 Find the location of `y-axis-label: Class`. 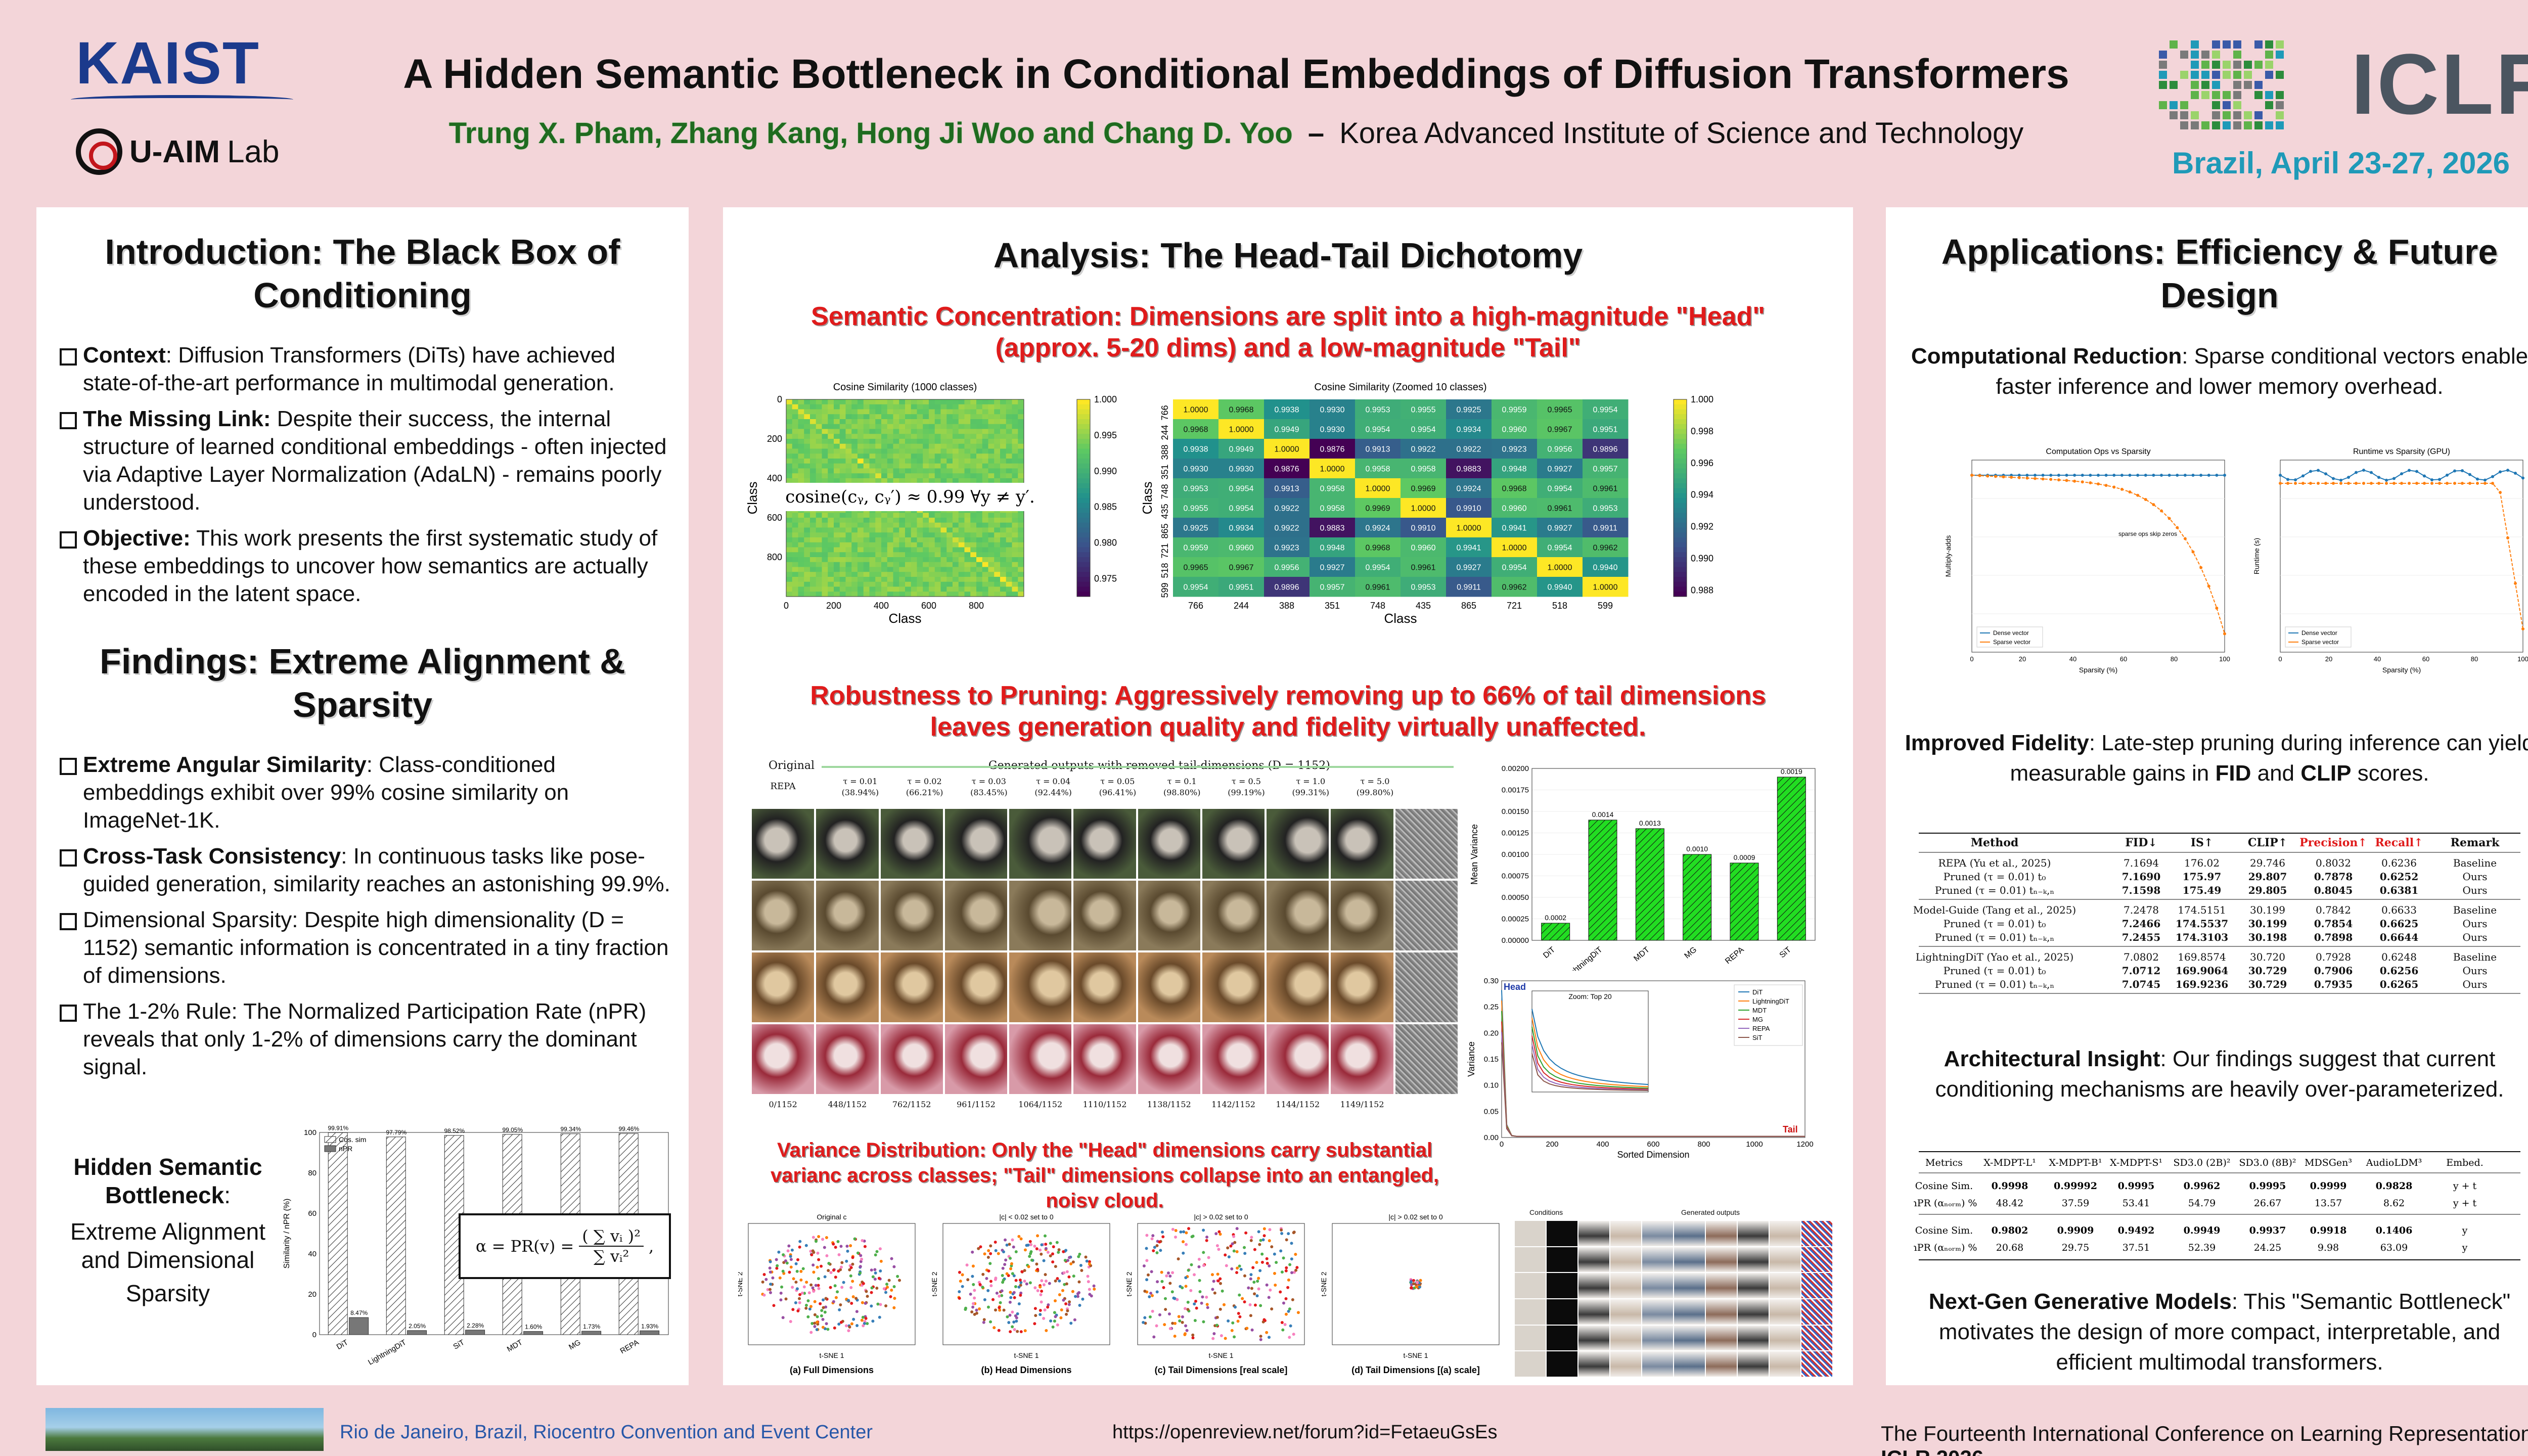

y-axis-label: Class is located at coordinates (753, 497).